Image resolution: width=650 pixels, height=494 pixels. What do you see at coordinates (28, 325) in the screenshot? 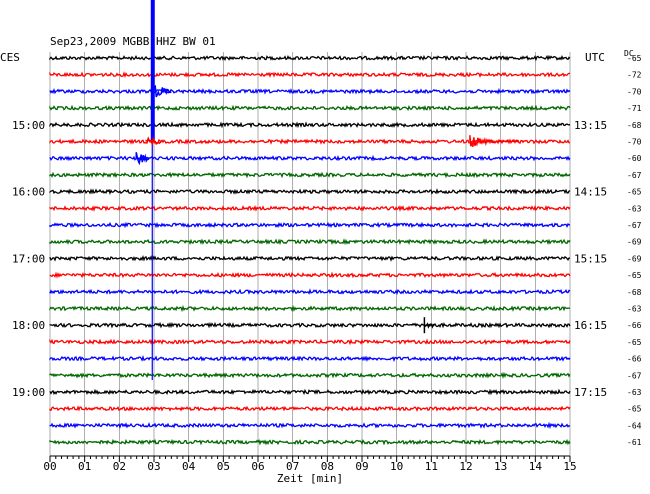
I see `left-hour-label: 18:00` at bounding box center [28, 325].